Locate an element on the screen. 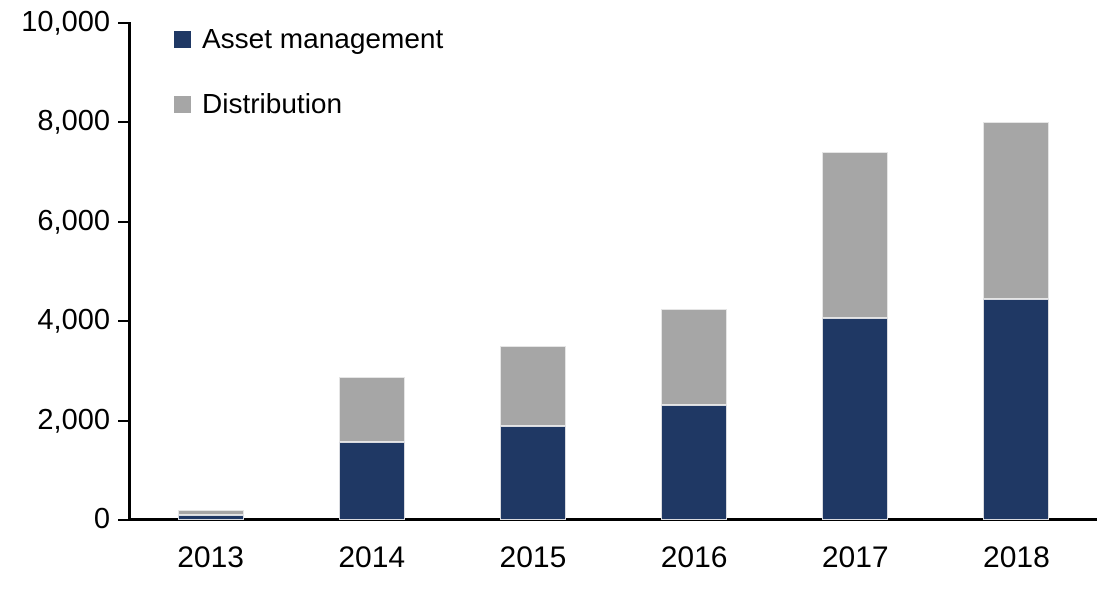  x-tick-label-2014: 2014 is located at coordinates (372, 557).